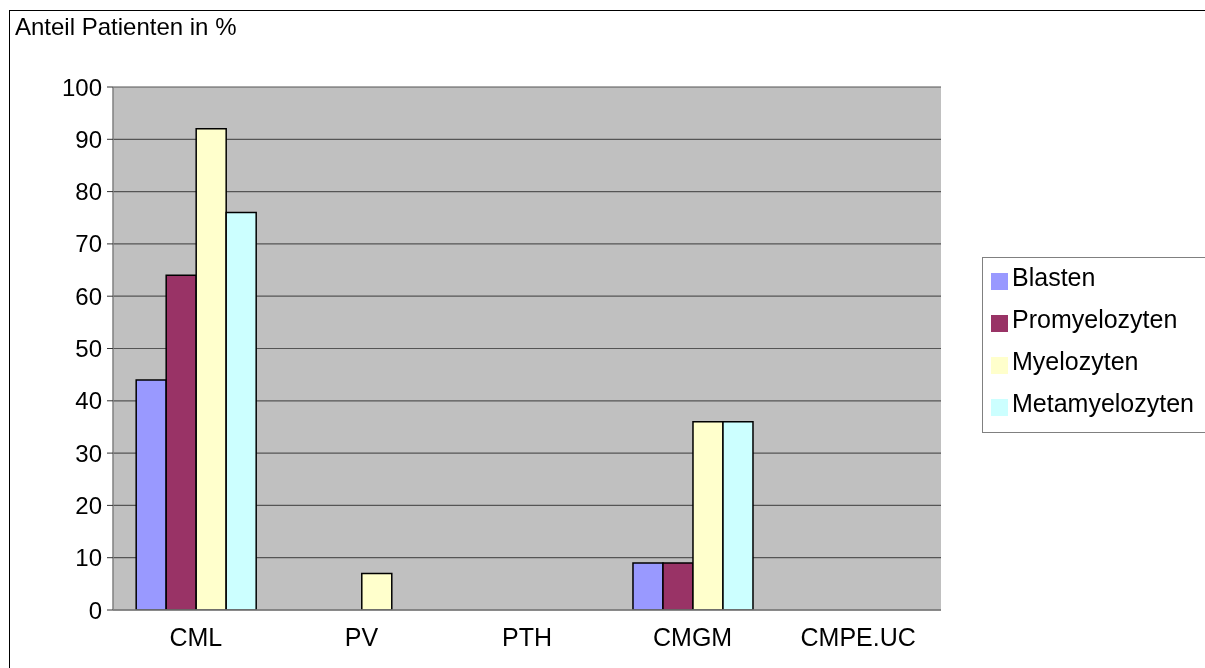 The width and height of the screenshot is (1205, 668). What do you see at coordinates (1054, 277) in the screenshot?
I see `legend-label: Blasten` at bounding box center [1054, 277].